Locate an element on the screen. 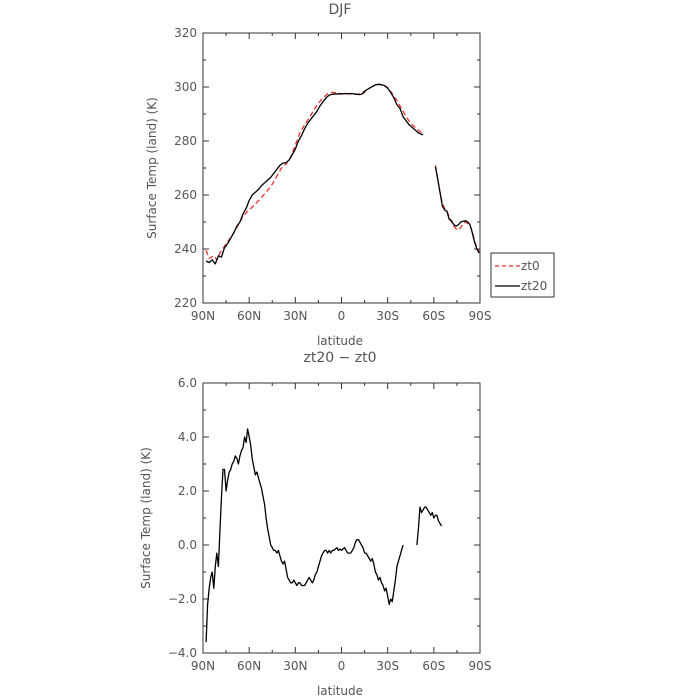  y-tick-label: 280 is located at coordinates (185, 141).